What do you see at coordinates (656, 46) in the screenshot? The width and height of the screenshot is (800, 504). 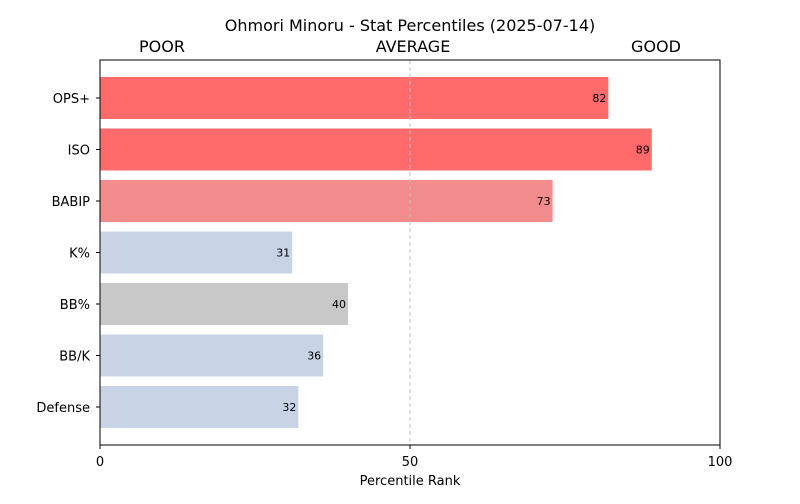 I see `band-label-good: GOOD` at bounding box center [656, 46].